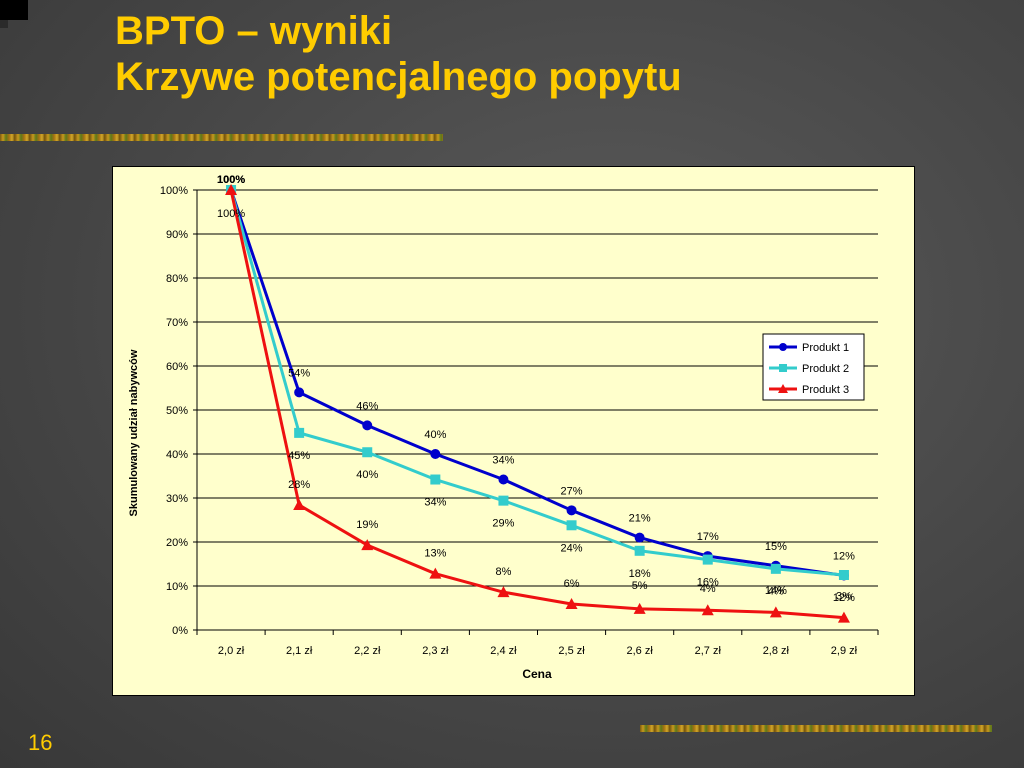 This screenshot has width=1024, height=768. Describe the element at coordinates (776, 651) in the screenshot. I see `x-tick-label: 2,8 zł` at that location.